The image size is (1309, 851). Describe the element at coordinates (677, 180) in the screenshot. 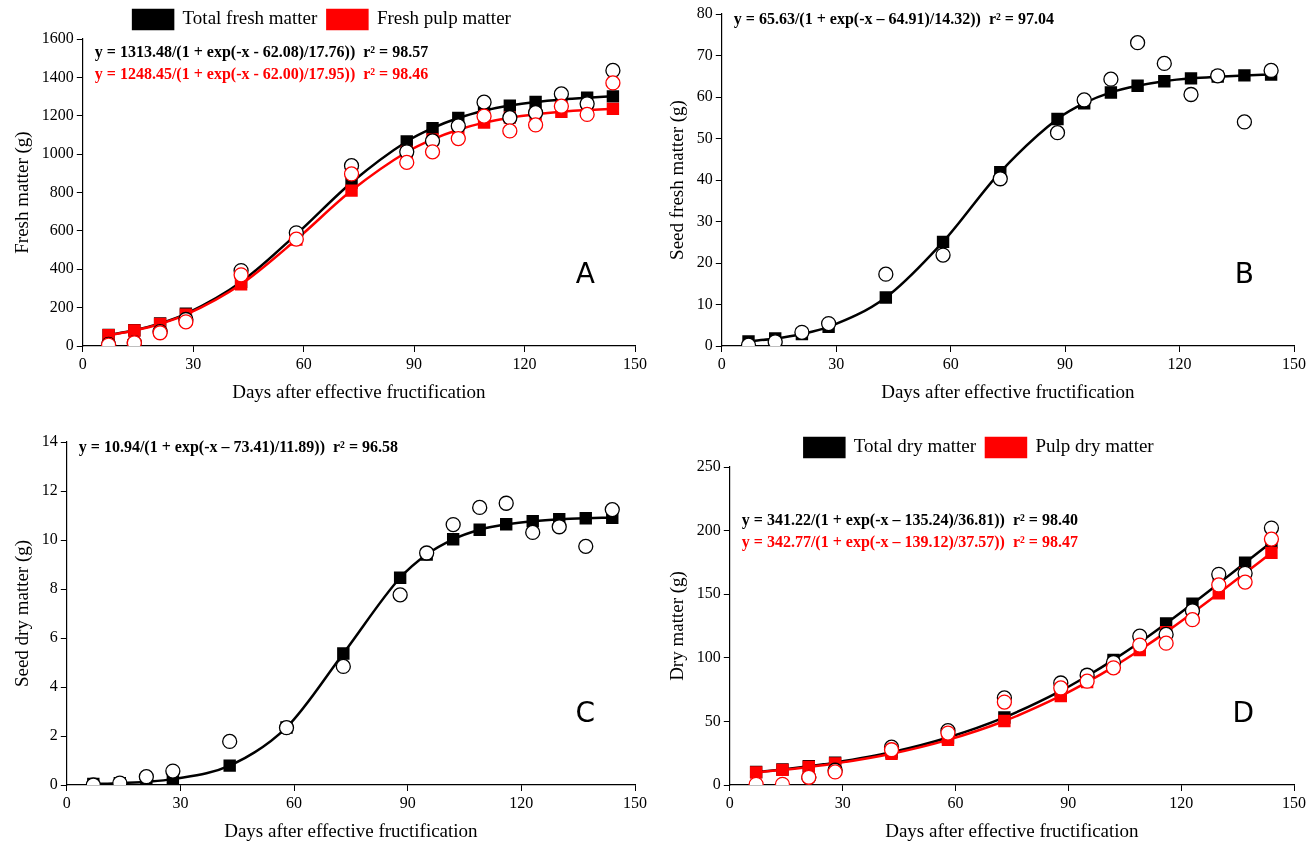

I see `y-axis-title: Seed fresh matter (g)` at that location.